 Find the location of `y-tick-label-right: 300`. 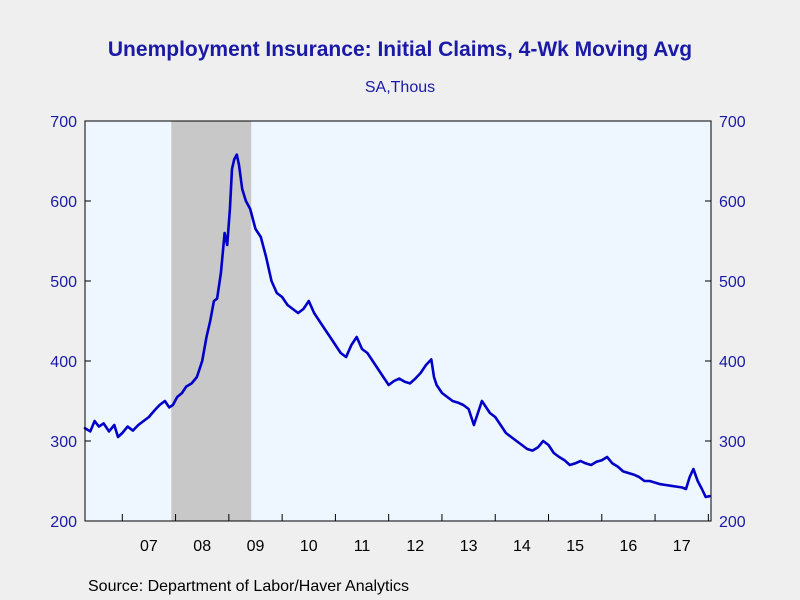

y-tick-label-right: 300 is located at coordinates (732, 442).